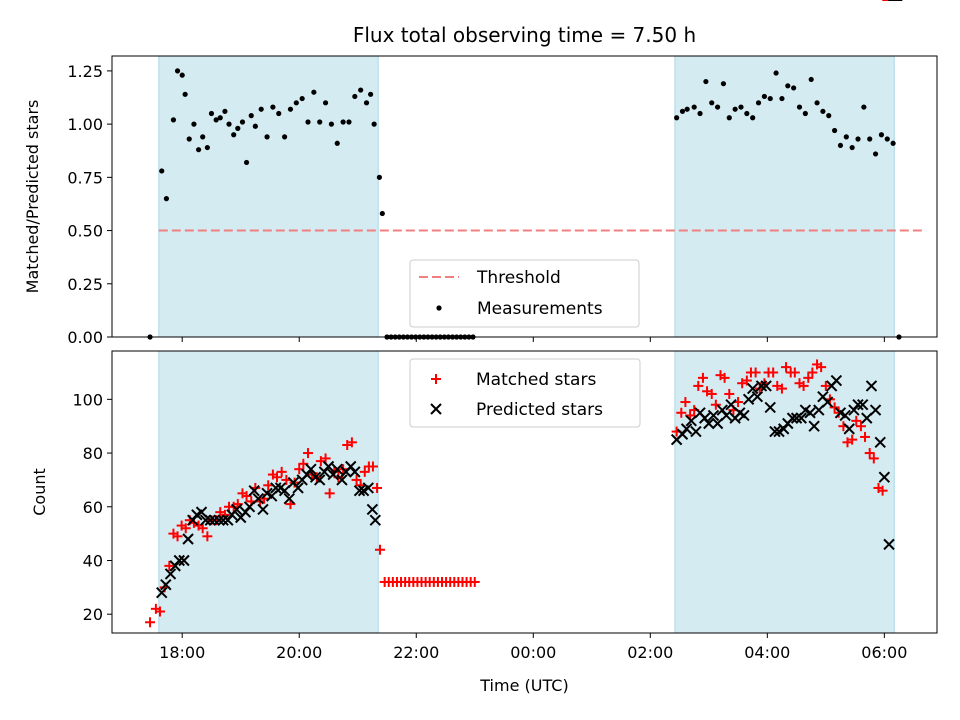  What do you see at coordinates (436, 409) in the screenshot?
I see `legend-predicted-swatch` at bounding box center [436, 409].